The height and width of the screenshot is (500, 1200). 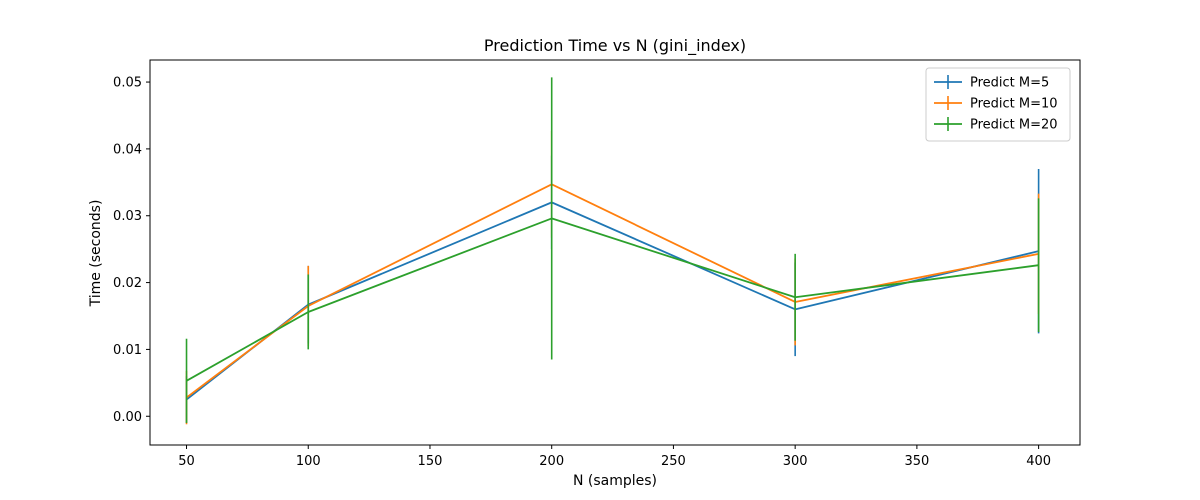 I want to click on y-tick-label: 0.02, so click(x=127, y=283).